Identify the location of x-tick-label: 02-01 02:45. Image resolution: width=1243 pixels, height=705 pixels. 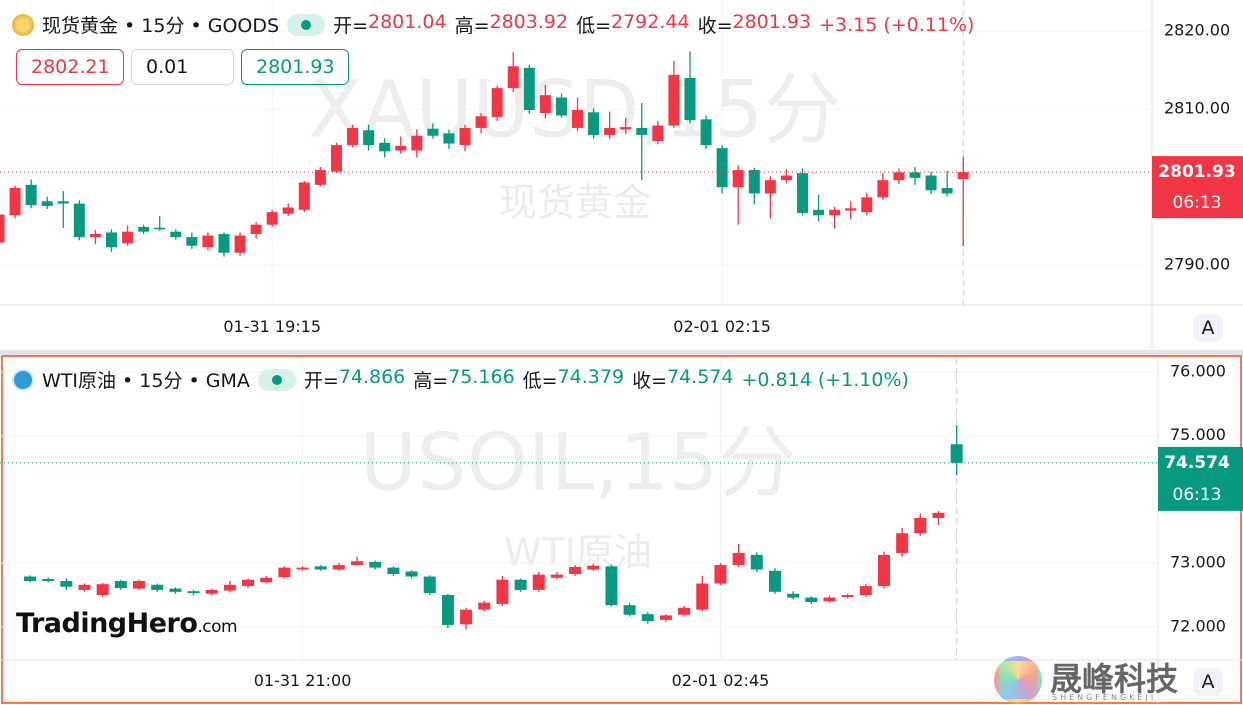
(721, 680).